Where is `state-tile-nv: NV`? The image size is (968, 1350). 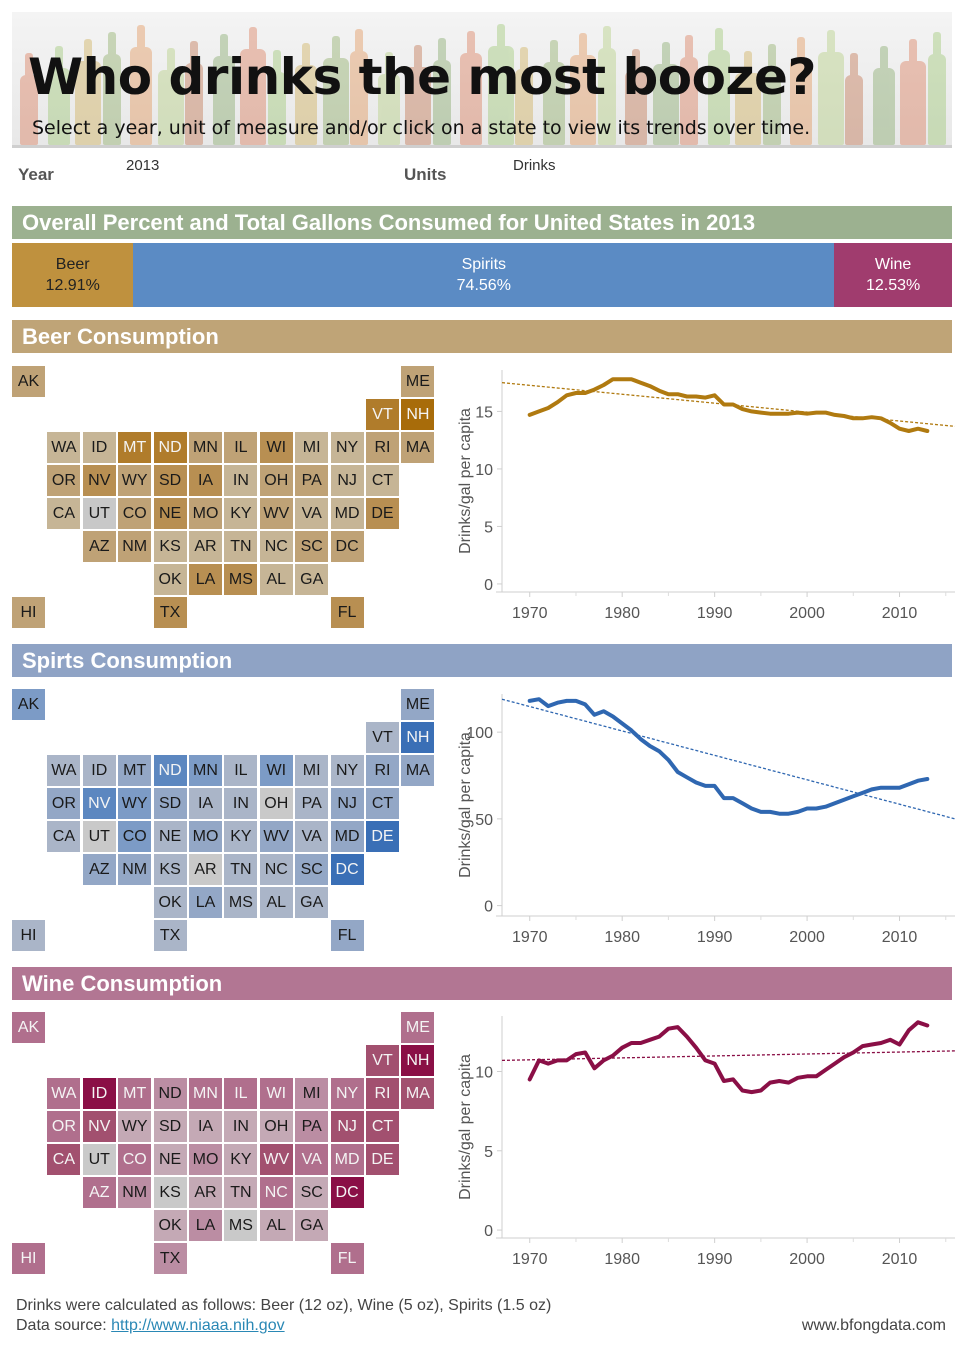
state-tile-nv: NV is located at coordinates (99, 803).